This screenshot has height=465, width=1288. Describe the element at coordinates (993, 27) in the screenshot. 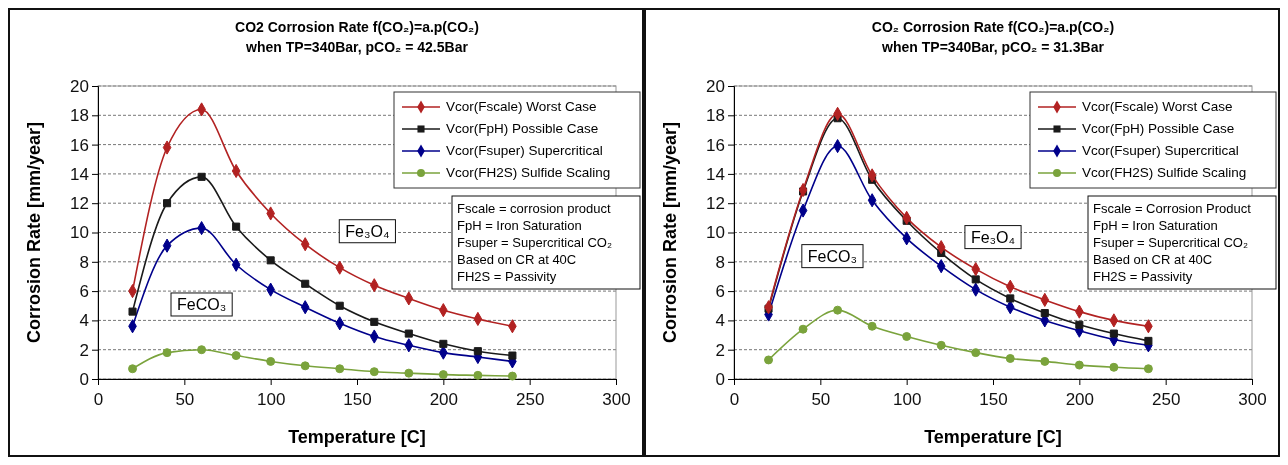

I see `chart-title: CO₂ Corrosion Rate f(CO₂)=a.p(CO₂)` at that location.